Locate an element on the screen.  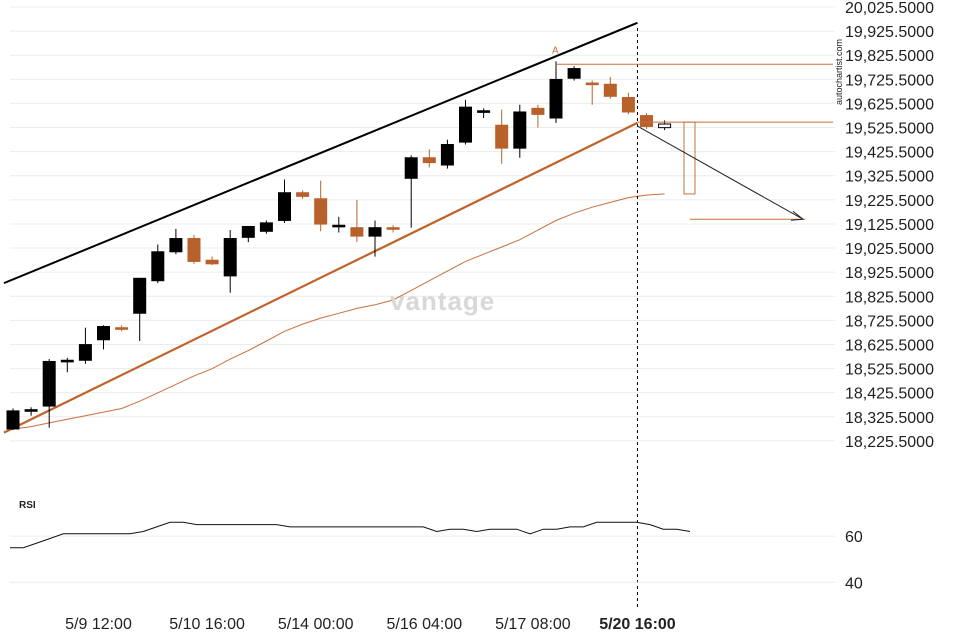
price-tick-label: 19,525.5000 is located at coordinates (889, 129).